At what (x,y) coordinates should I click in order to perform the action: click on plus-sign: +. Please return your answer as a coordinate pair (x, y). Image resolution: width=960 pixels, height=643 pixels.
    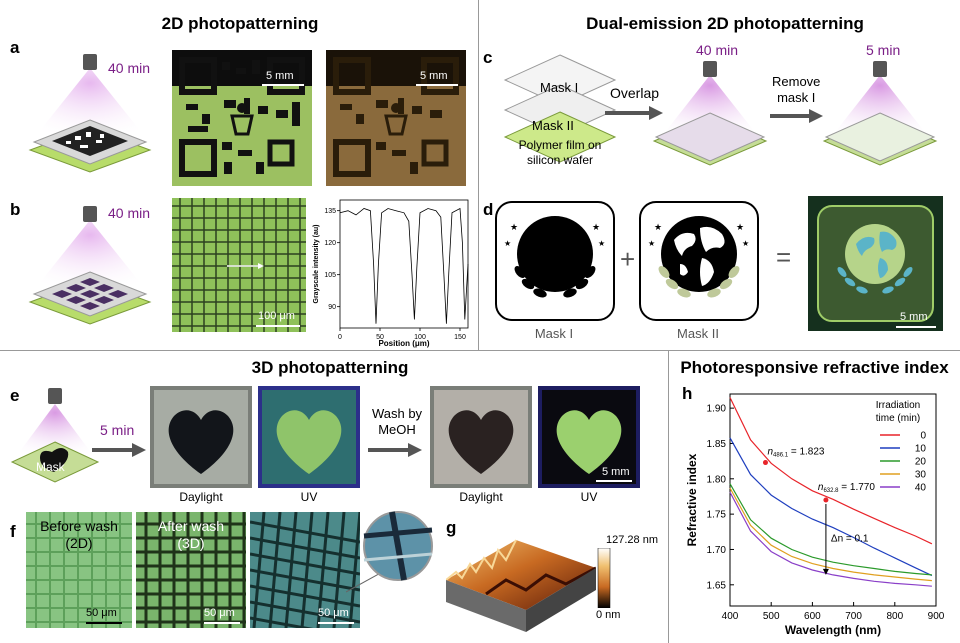
    Looking at the image, I should click on (628, 259).